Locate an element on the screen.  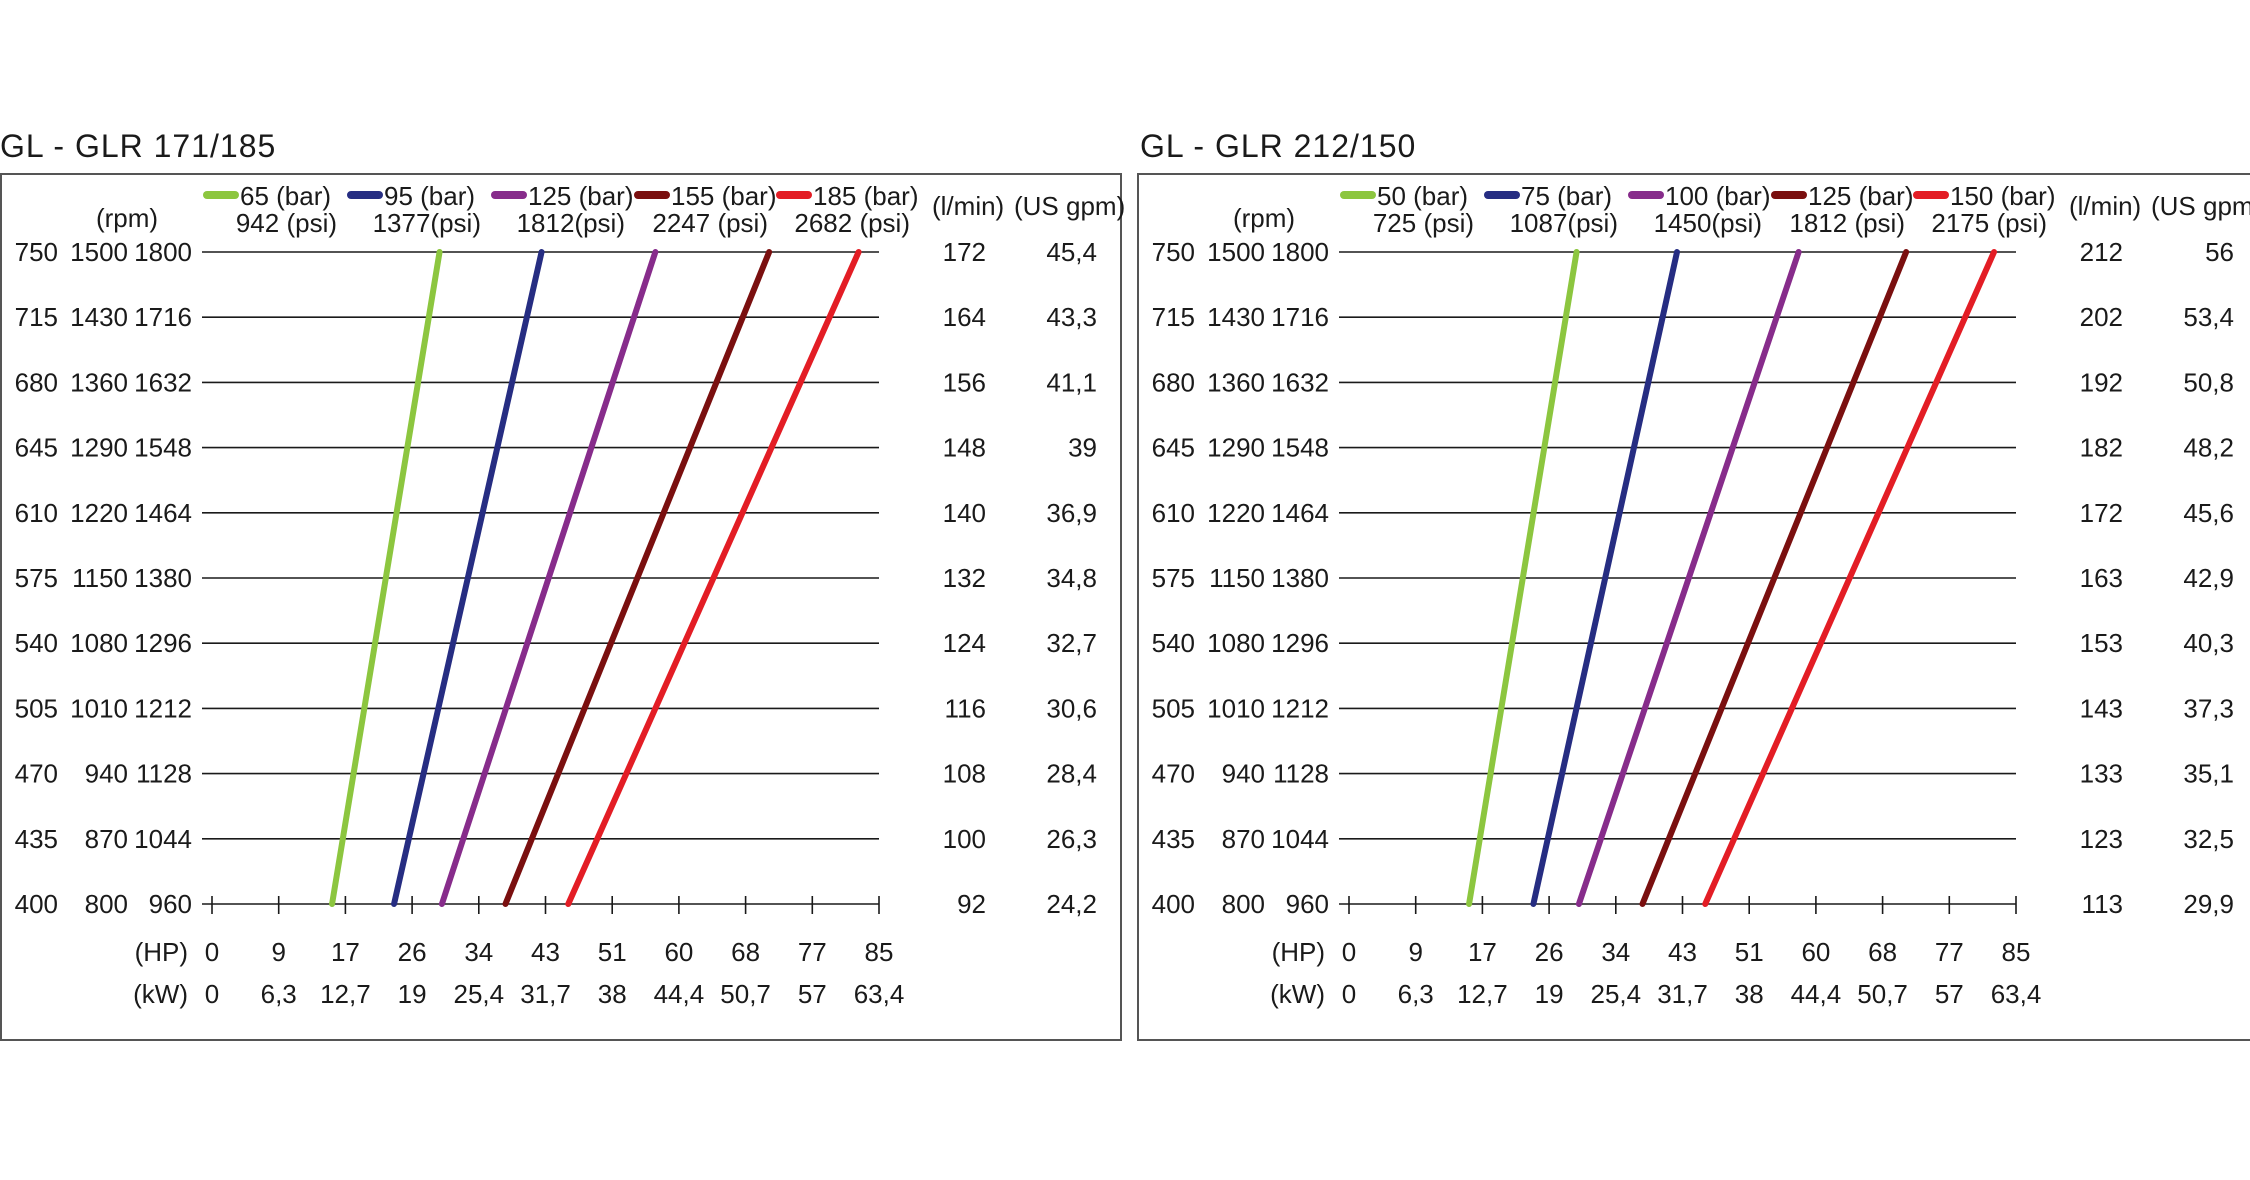
kw-tick-label: 38 is located at coordinates (612, 994).